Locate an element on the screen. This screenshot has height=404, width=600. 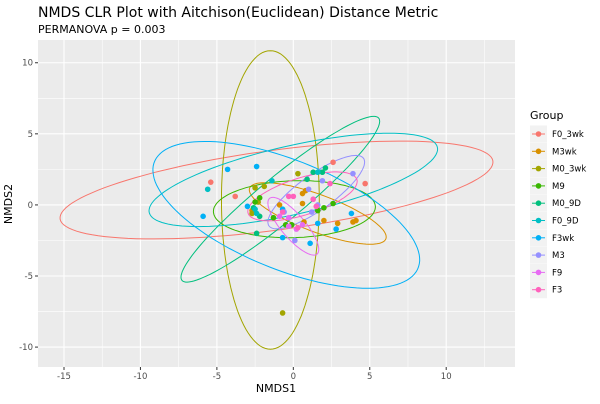
ellipse-M0_3wk is located at coordinates (270, 200).